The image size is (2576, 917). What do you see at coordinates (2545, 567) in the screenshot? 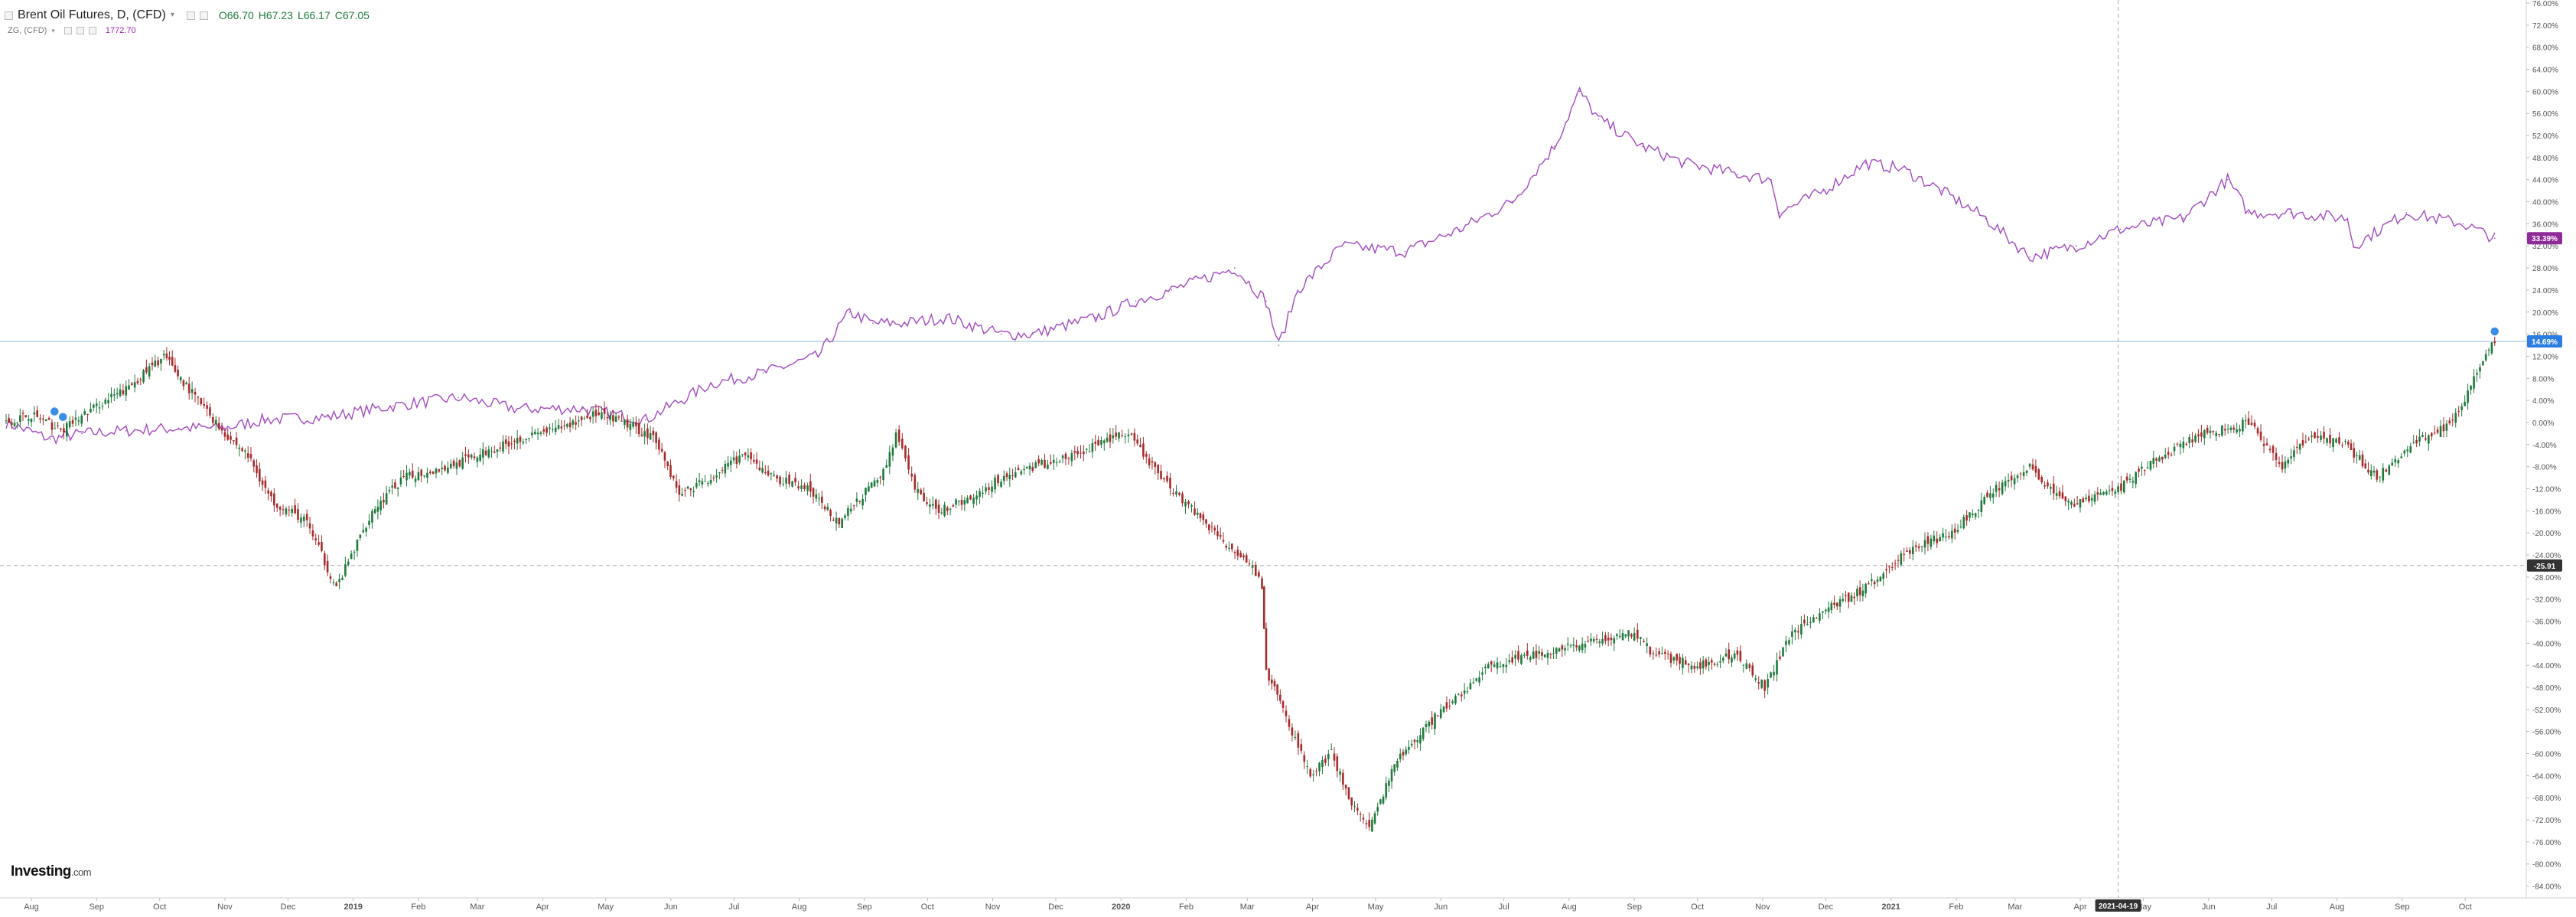
I see `crosshair-y-badge-text: -25.91` at bounding box center [2545, 567].